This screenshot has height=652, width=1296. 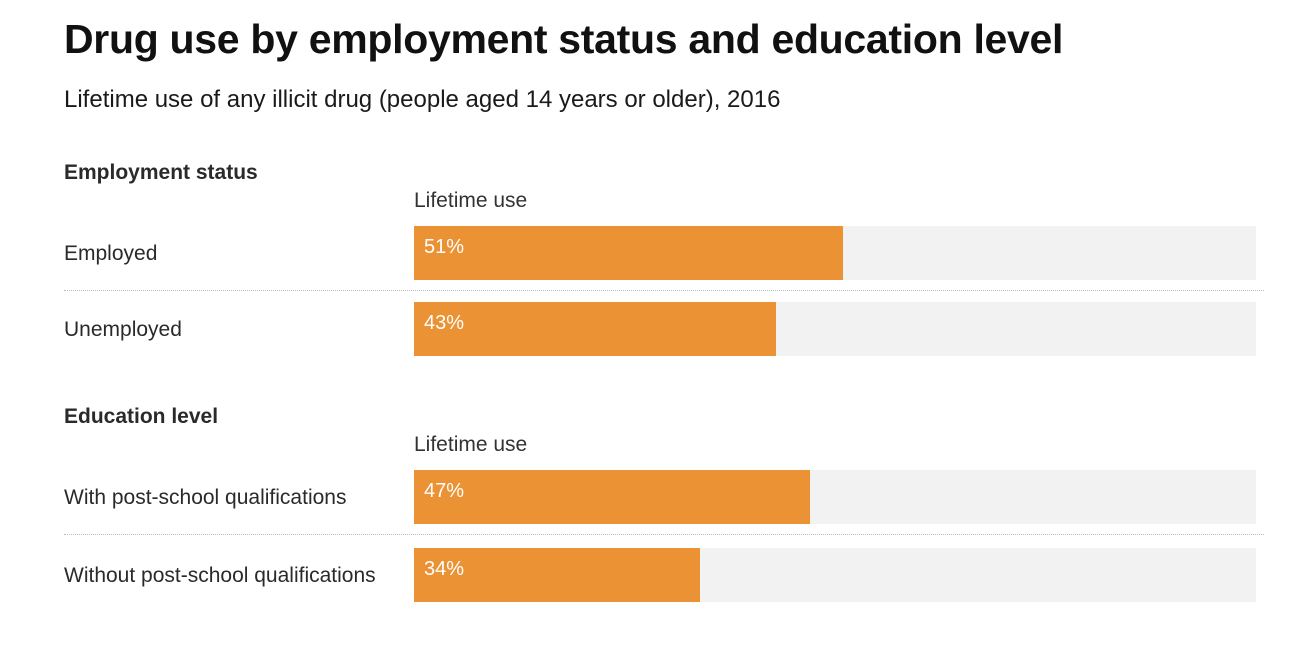 What do you see at coordinates (629, 253) in the screenshot?
I see `bar-employed: 51%` at bounding box center [629, 253].